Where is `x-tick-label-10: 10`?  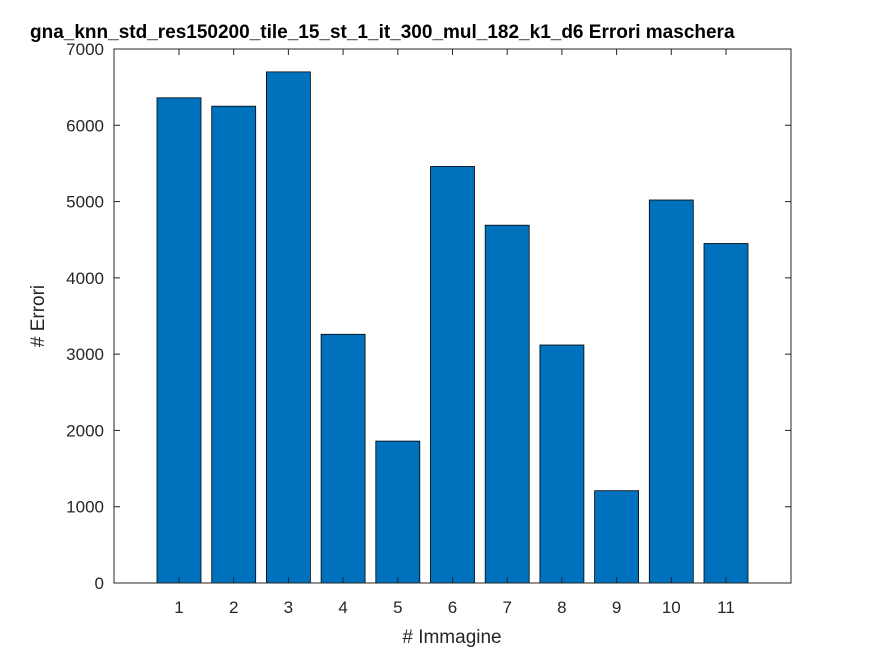 x-tick-label-10: 10 is located at coordinates (671, 607).